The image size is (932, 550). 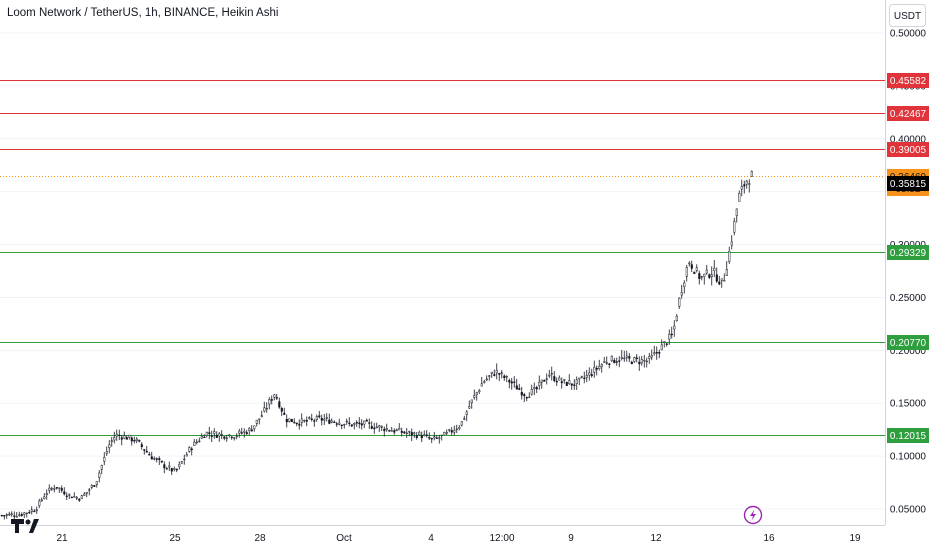 What do you see at coordinates (908, 81) in the screenshot?
I see `resistance-price-value: 0.45582` at bounding box center [908, 81].